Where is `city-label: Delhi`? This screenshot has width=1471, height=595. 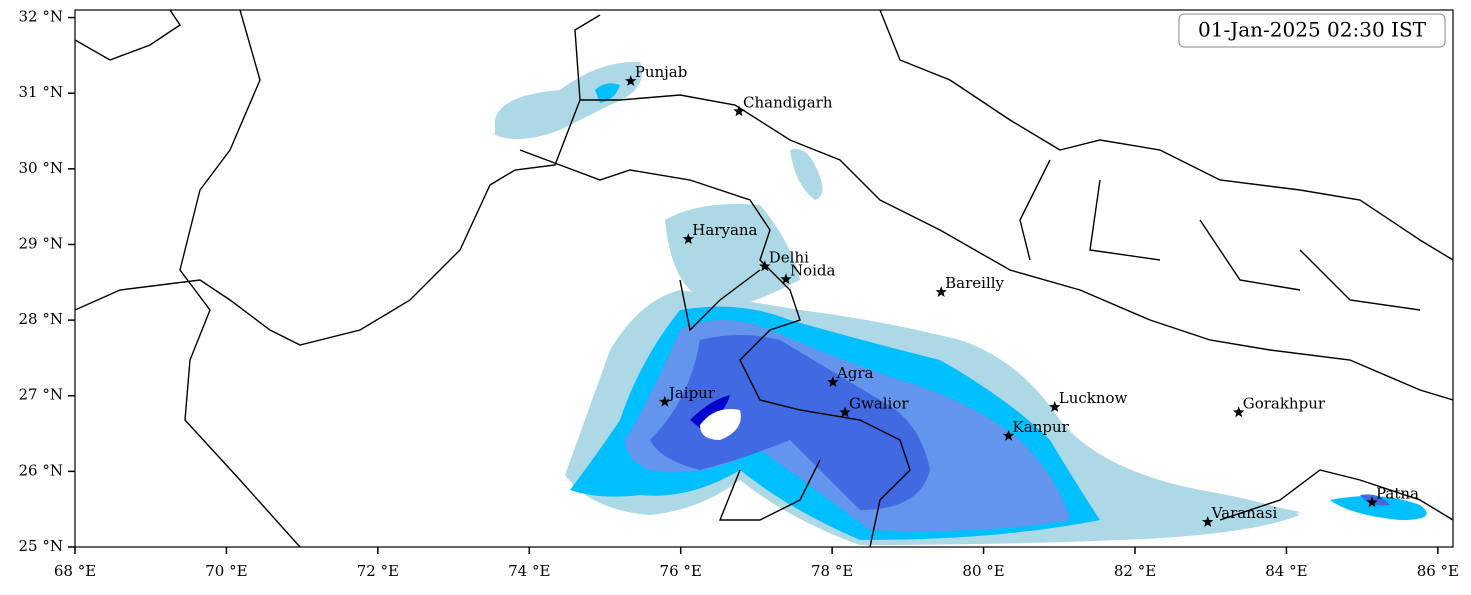 city-label: Delhi is located at coordinates (789, 257).